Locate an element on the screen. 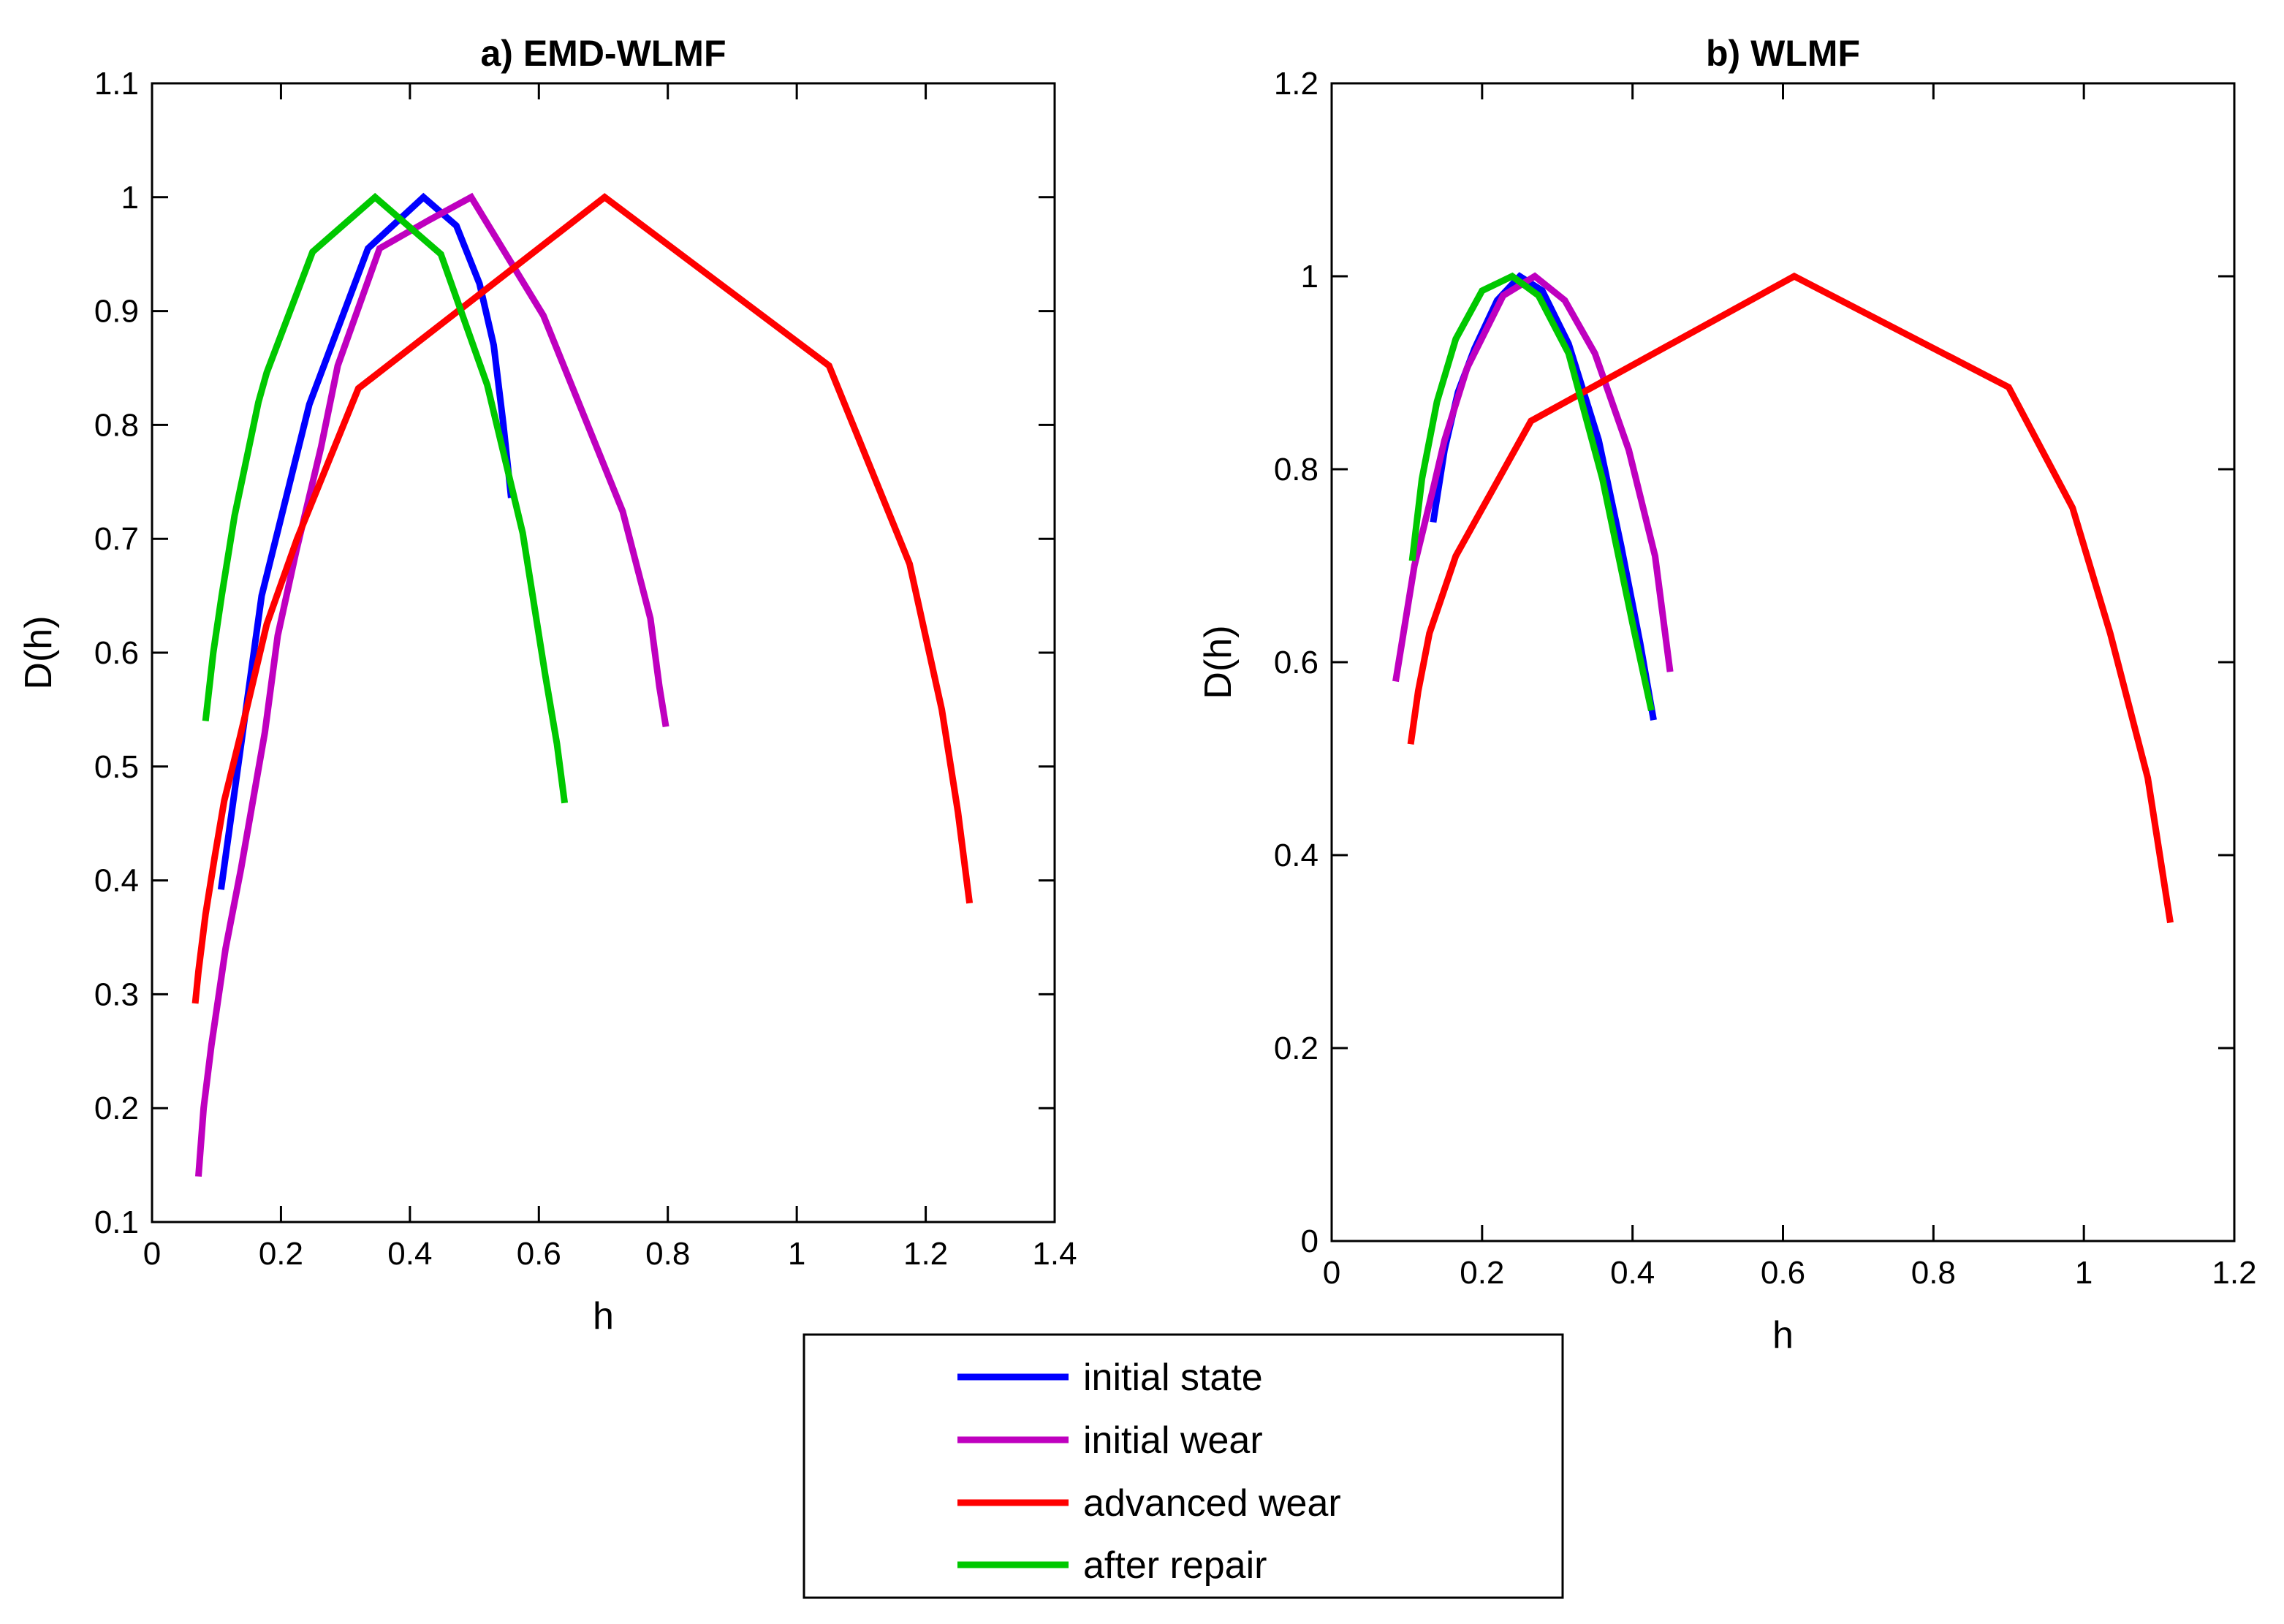 The image size is (2284, 1624). panel-b-y-tick-label: 0 is located at coordinates (1310, 1241).